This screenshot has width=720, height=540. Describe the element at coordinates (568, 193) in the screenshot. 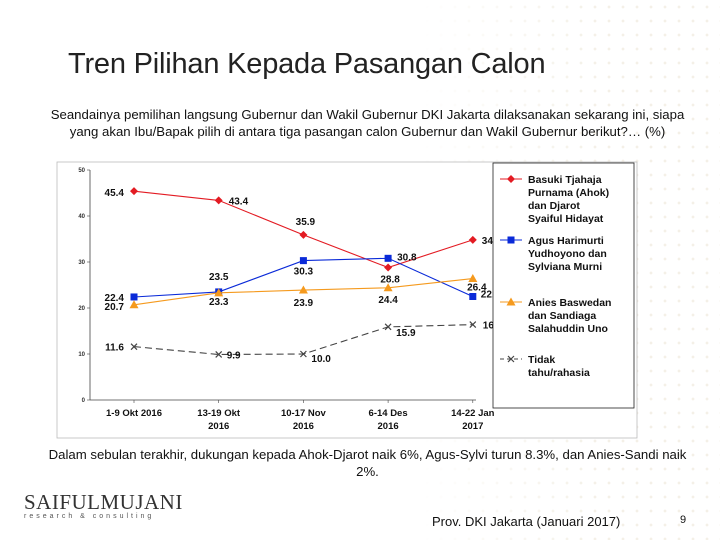

I see `legend-entry-label: Purnama (Ahok)` at that location.